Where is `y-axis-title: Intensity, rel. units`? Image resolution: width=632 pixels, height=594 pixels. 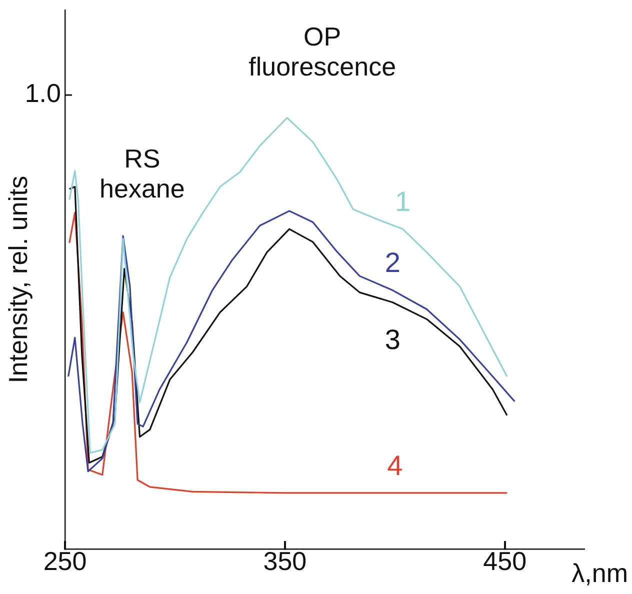 y-axis-title: Intensity, rel. units is located at coordinates (17, 280).